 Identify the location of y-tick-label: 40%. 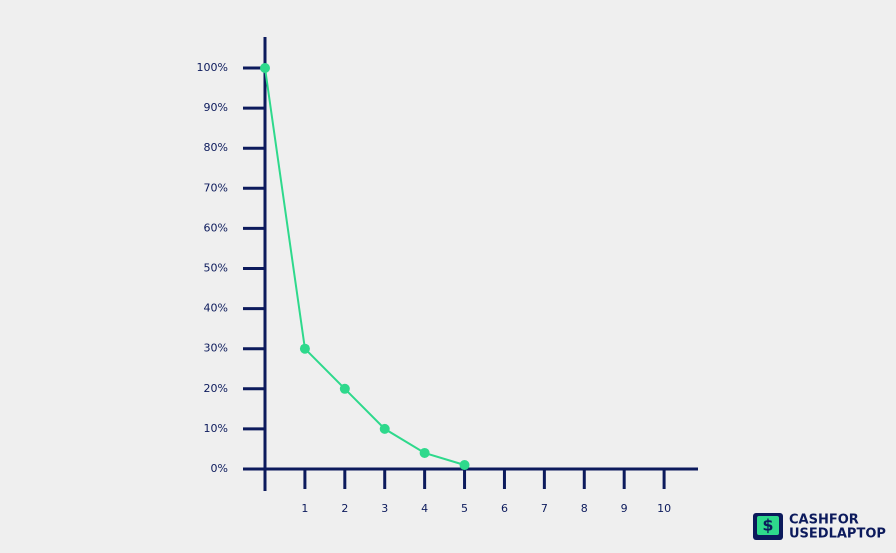
(216, 308).